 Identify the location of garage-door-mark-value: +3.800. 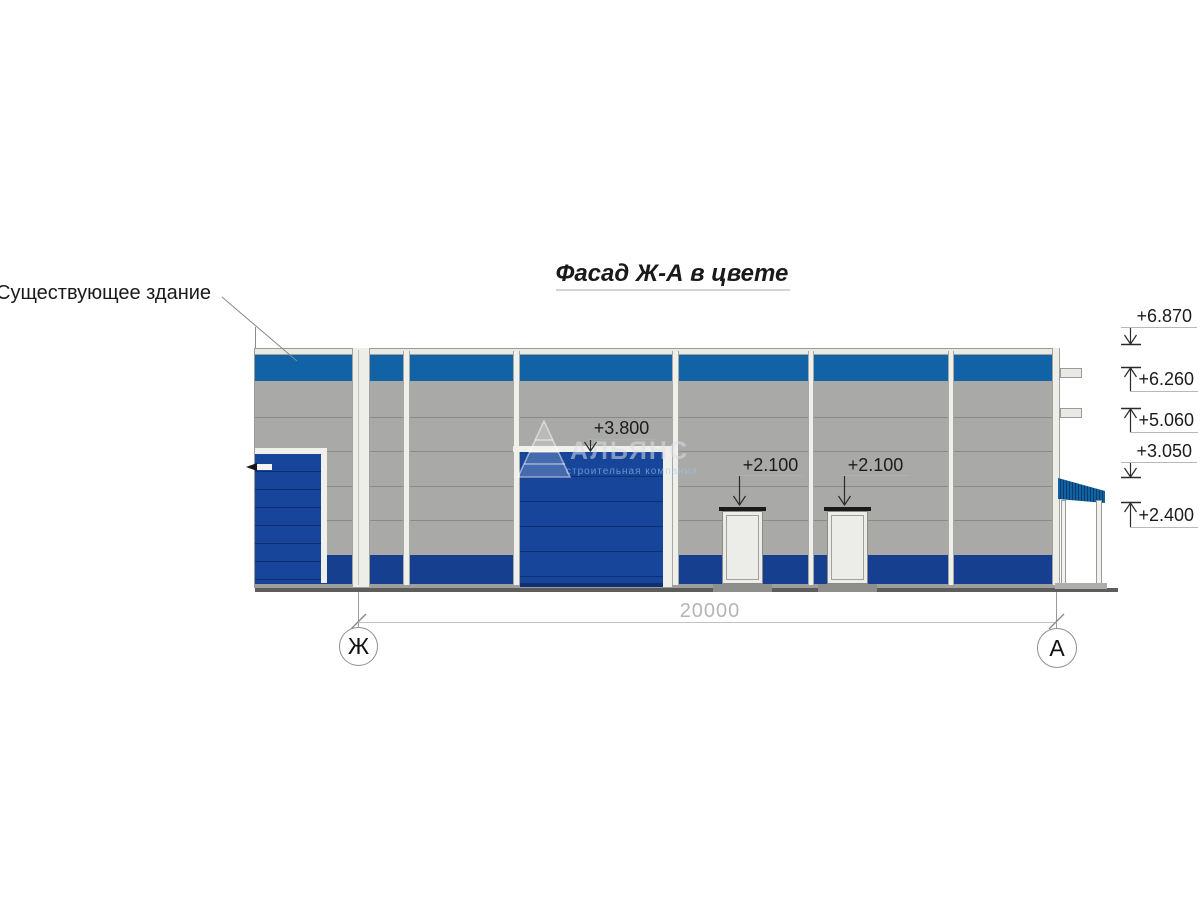
(621, 428).